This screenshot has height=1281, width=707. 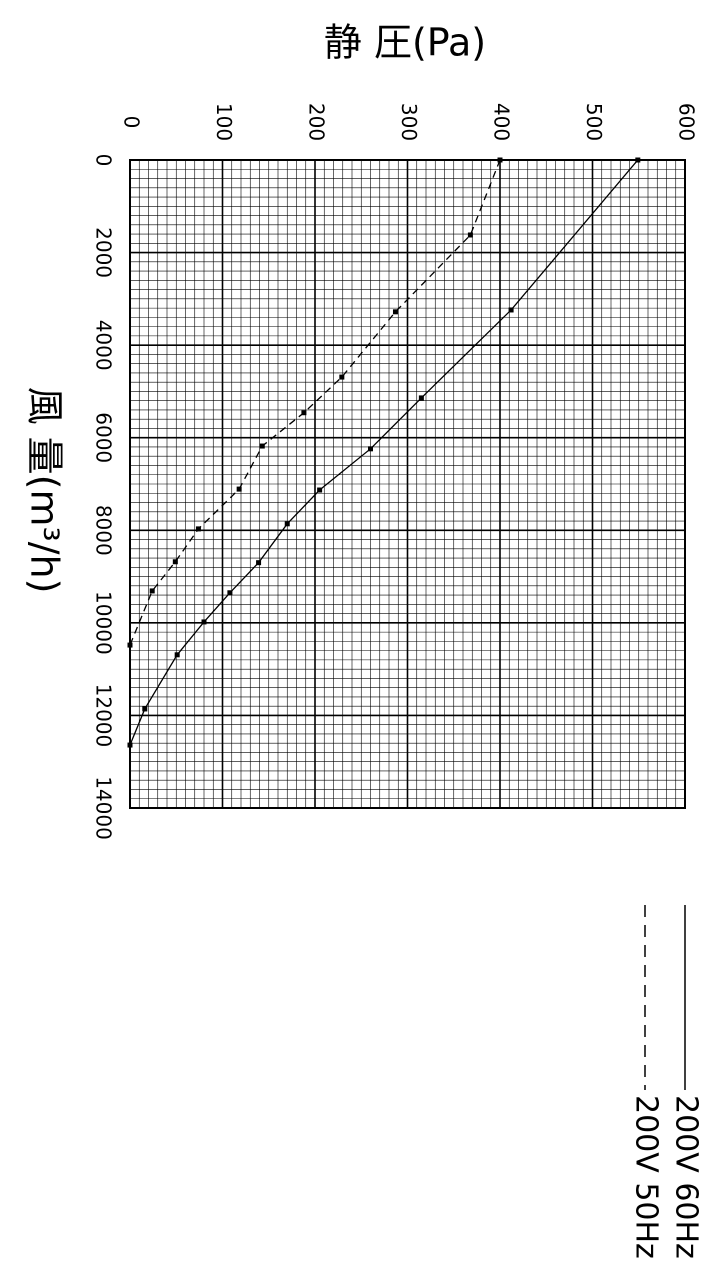 I want to click on y-tick-label: 100, so click(x=224, y=122).